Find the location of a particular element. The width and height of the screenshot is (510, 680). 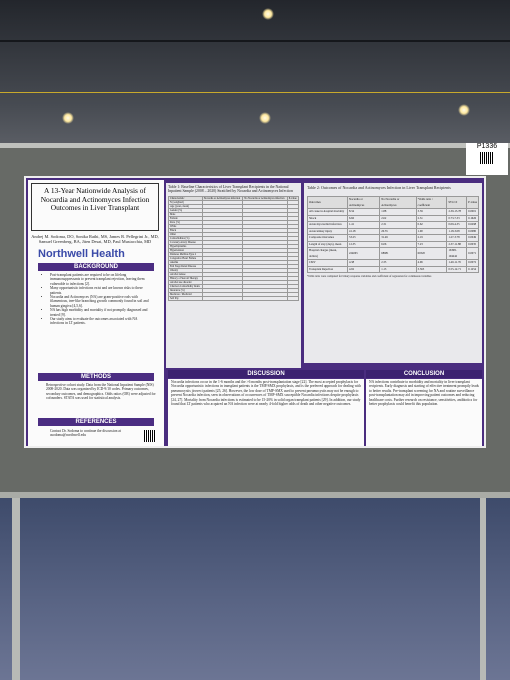

table-cell: 60320 is located at coordinates (431, 254).